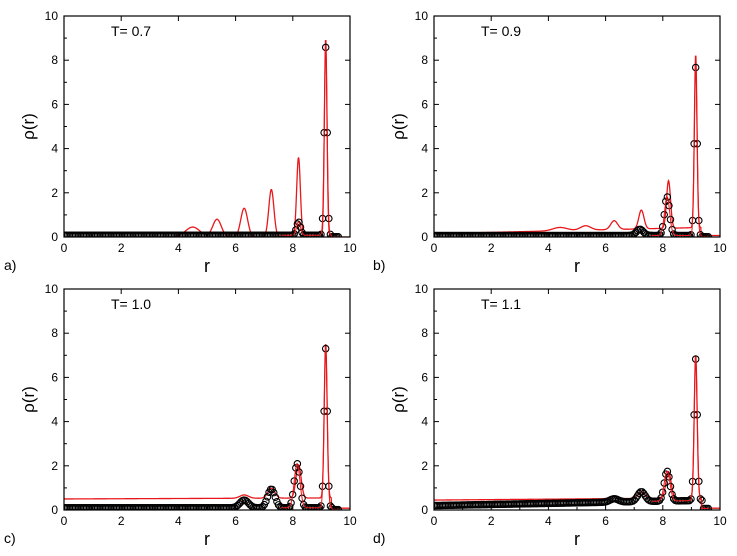 The width and height of the screenshot is (737, 556). What do you see at coordinates (501, 304) in the screenshot?
I see `temperature-annotation: T= 1.1` at bounding box center [501, 304].